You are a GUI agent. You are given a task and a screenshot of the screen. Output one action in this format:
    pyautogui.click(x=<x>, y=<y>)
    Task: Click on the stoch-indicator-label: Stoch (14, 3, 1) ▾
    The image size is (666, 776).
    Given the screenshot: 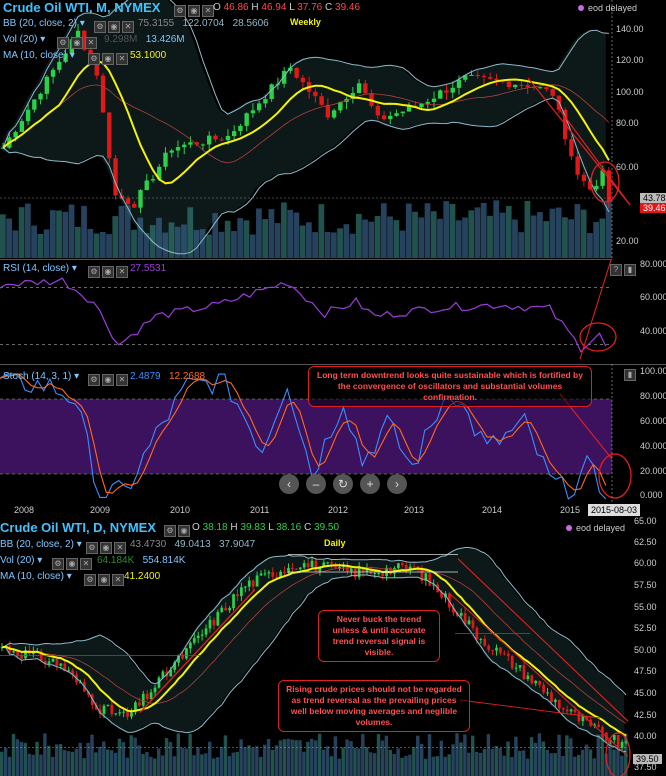 What is the action you would take?
    pyautogui.click(x=41, y=376)
    